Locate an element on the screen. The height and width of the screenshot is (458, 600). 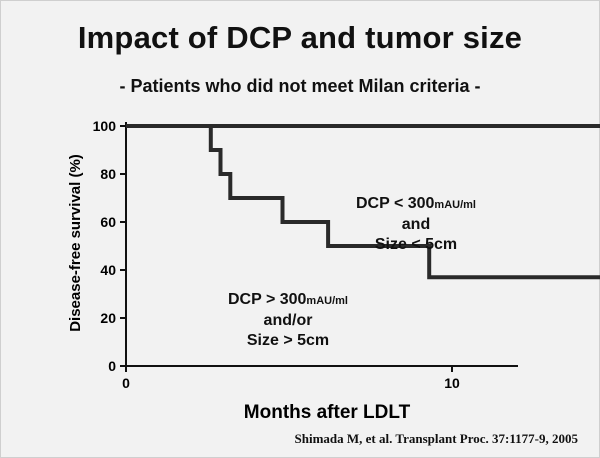
y-tick-label: 100 is located at coordinates (105, 126).